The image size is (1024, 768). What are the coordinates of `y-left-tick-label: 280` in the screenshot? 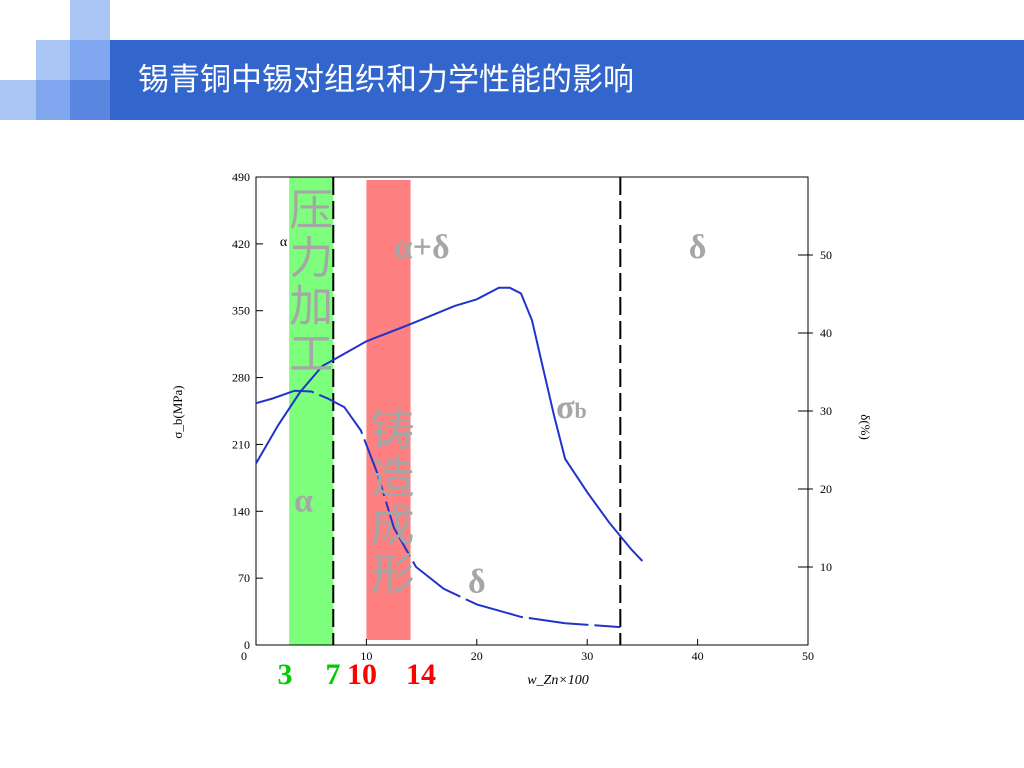 It's located at (241, 378).